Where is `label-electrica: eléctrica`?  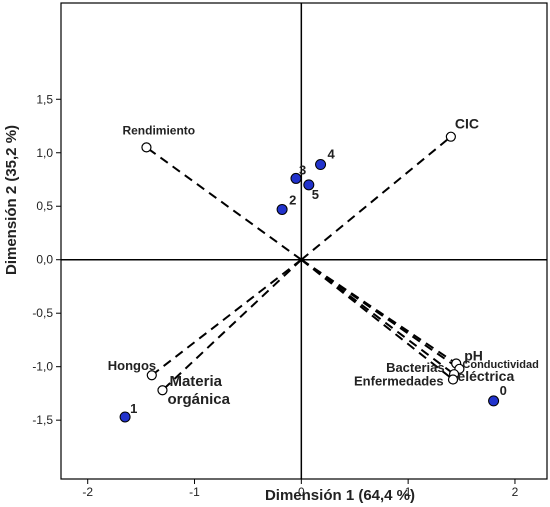 label-electrica: eléctrica is located at coordinates (485, 376).